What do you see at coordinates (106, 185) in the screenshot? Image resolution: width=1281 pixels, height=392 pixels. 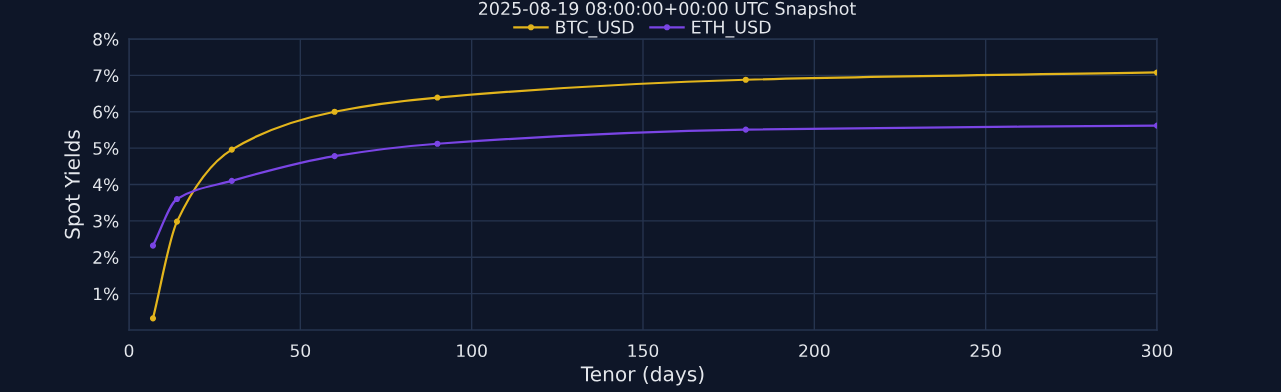 I see `y-tick-label: 4%` at bounding box center [106, 185].